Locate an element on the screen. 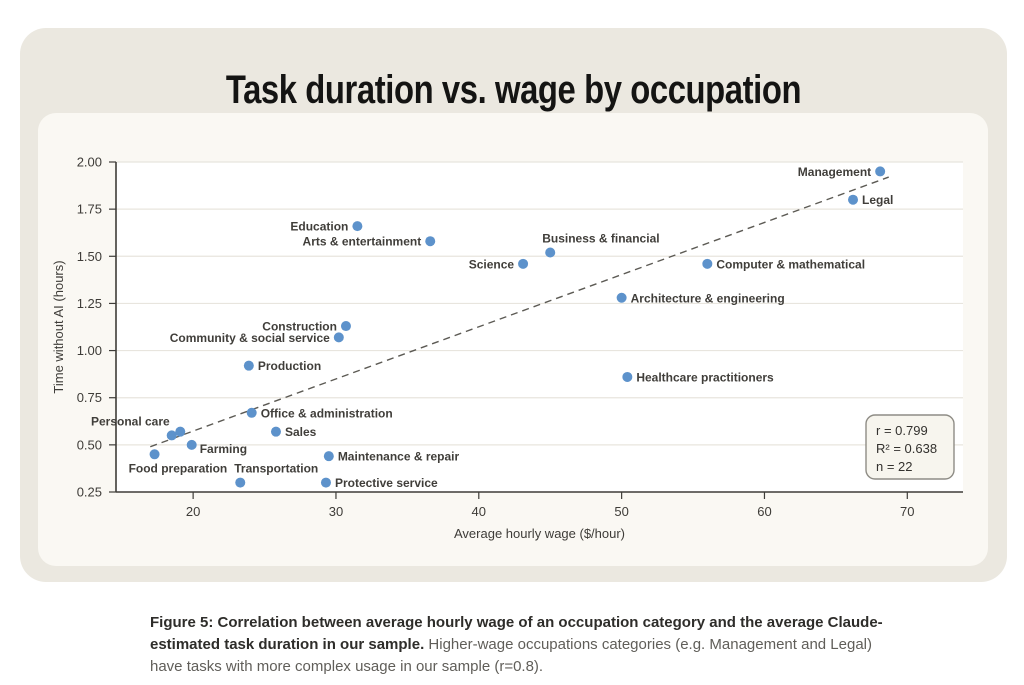  data-point-label: Architecture & engineering is located at coordinates (708, 298).